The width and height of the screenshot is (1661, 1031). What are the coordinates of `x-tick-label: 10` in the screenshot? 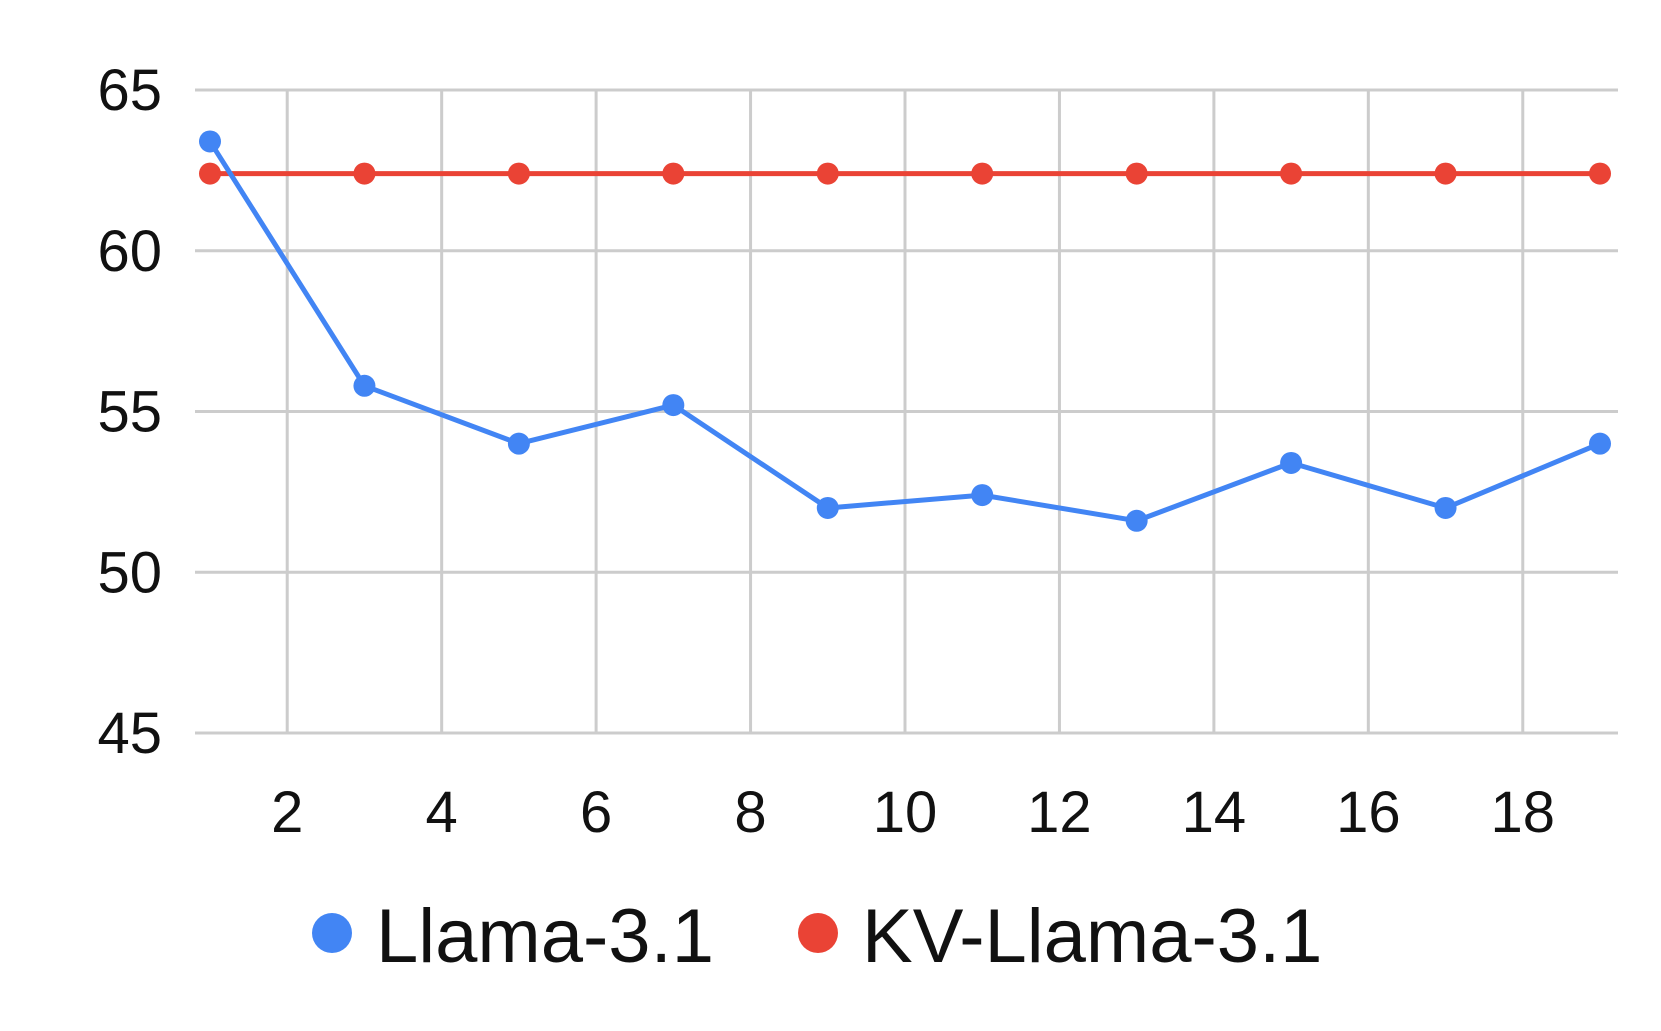 It's located at (905, 812).